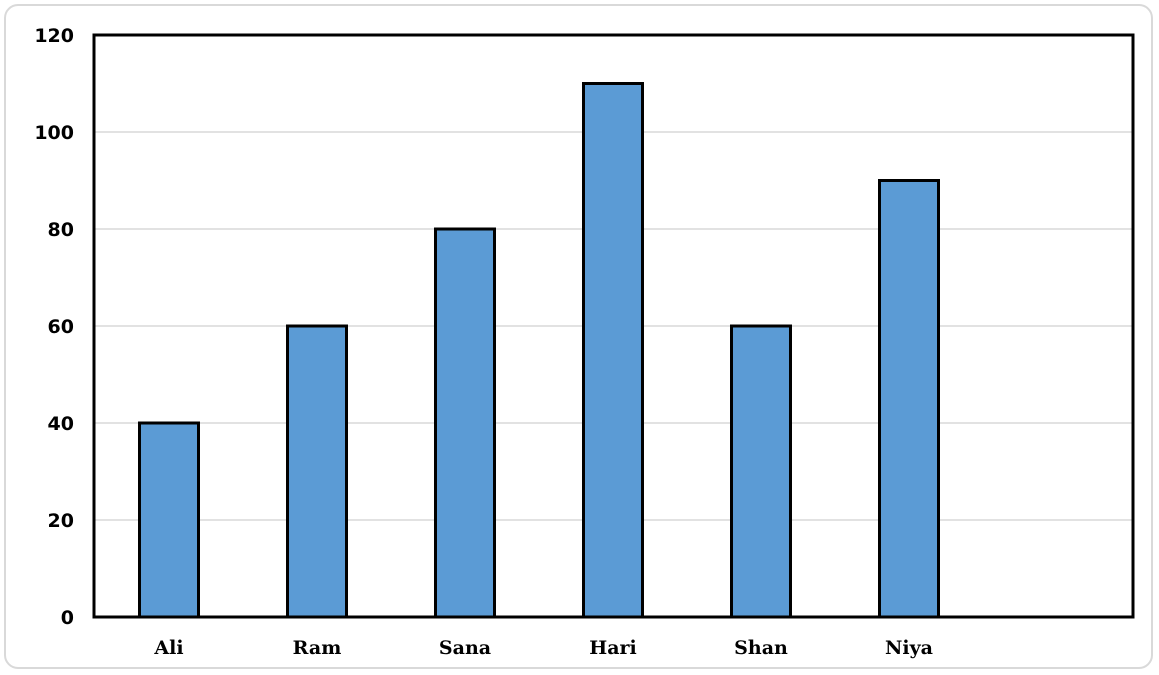 This screenshot has width=1159, height=675. I want to click on y-tick-label-40: 40, so click(61, 424).